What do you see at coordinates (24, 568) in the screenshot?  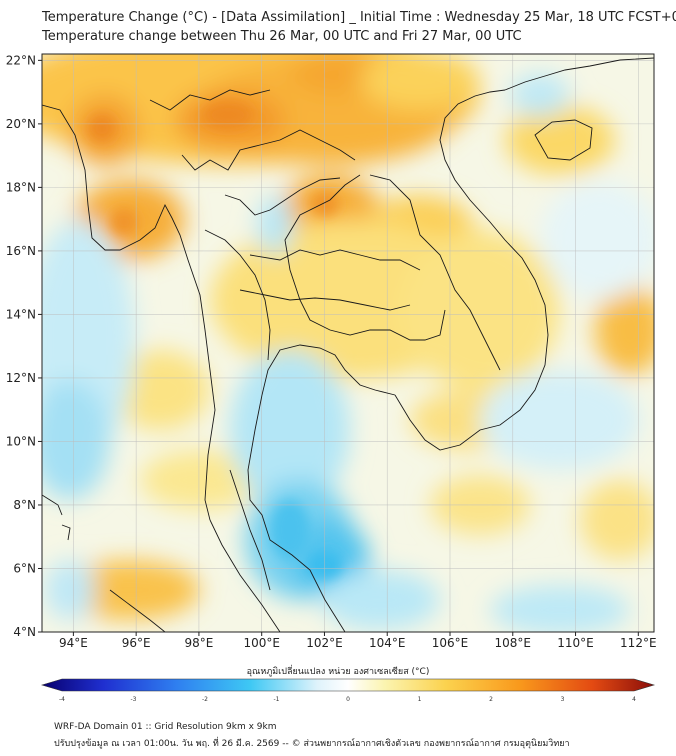 I see `lat-tick-label: 6°N` at bounding box center [24, 568].